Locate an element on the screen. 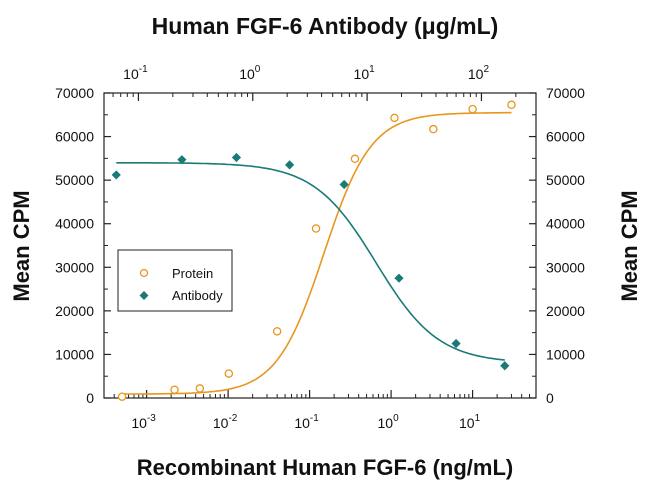 The height and width of the screenshot is (488, 650). x-tick-exponent: 1 is located at coordinates (478, 418).